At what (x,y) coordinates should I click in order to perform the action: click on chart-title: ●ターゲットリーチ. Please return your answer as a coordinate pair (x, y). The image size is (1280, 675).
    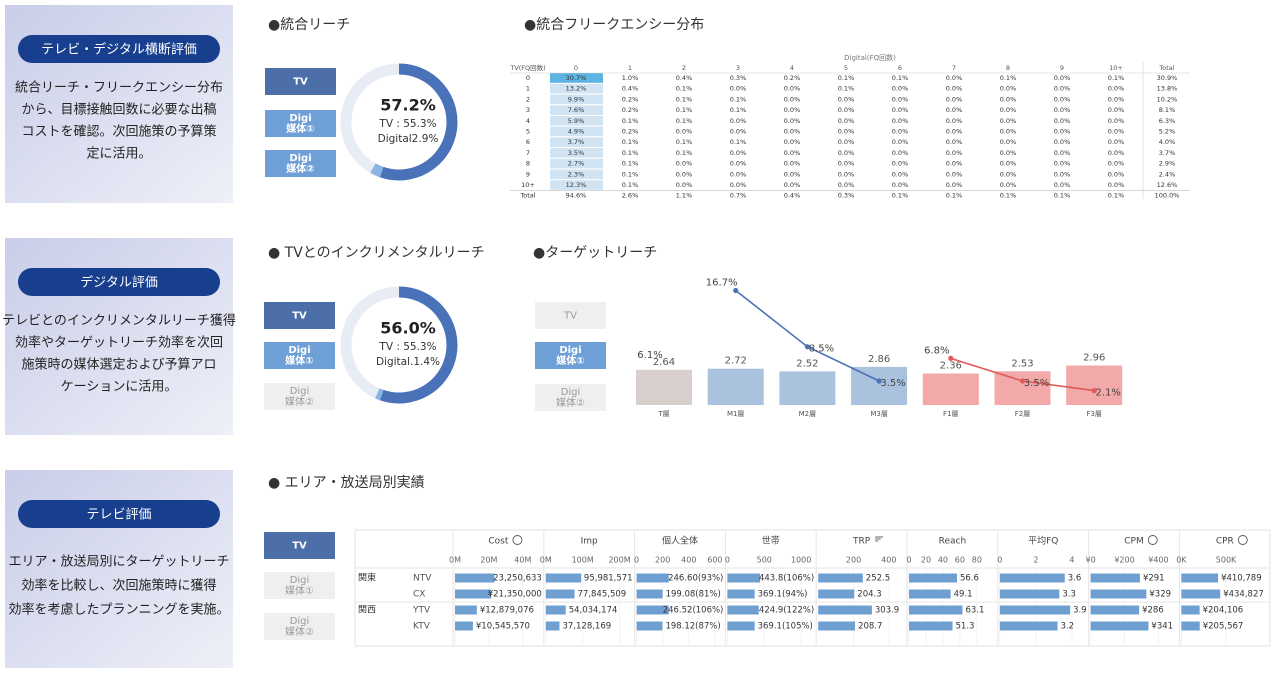
    Looking at the image, I should click on (595, 253).